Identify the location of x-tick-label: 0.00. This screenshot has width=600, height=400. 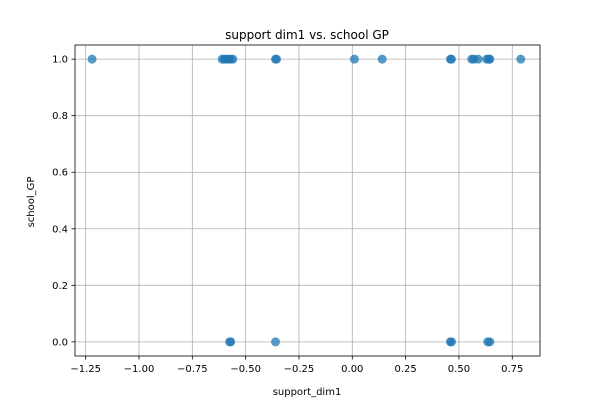
(352, 369).